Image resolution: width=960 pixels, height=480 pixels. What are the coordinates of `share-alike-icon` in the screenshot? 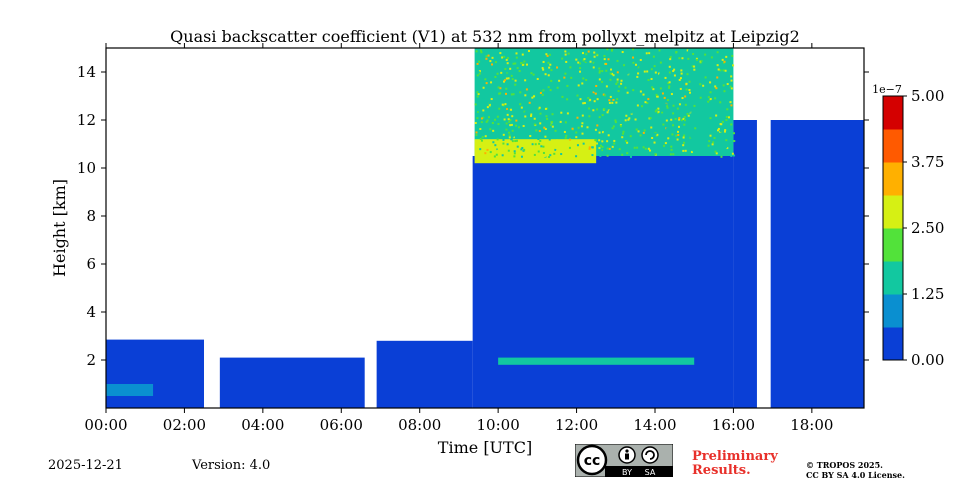 It's located at (650, 455).